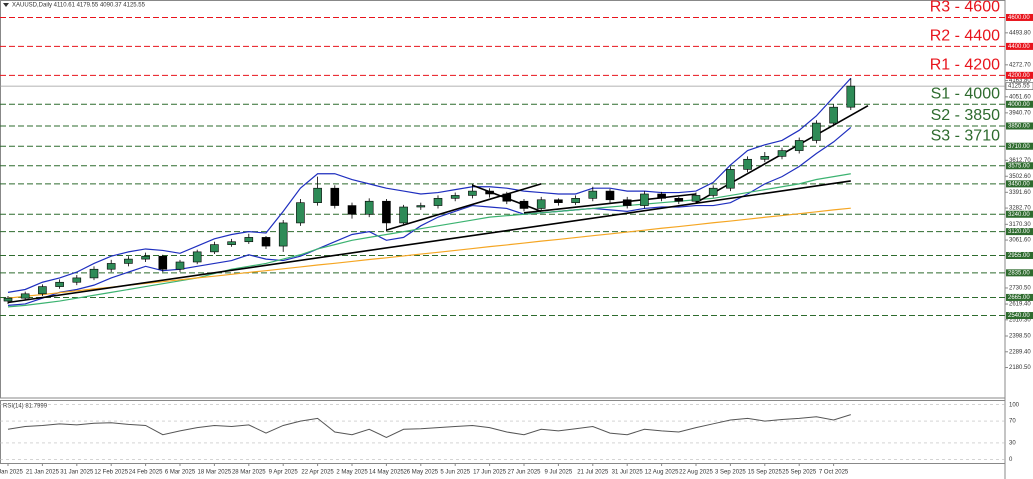 Image resolution: width=1033 pixels, height=479 pixels. Describe the element at coordinates (1020, 65) in the screenshot. I see `y-tick-label: 4272.70` at that location.